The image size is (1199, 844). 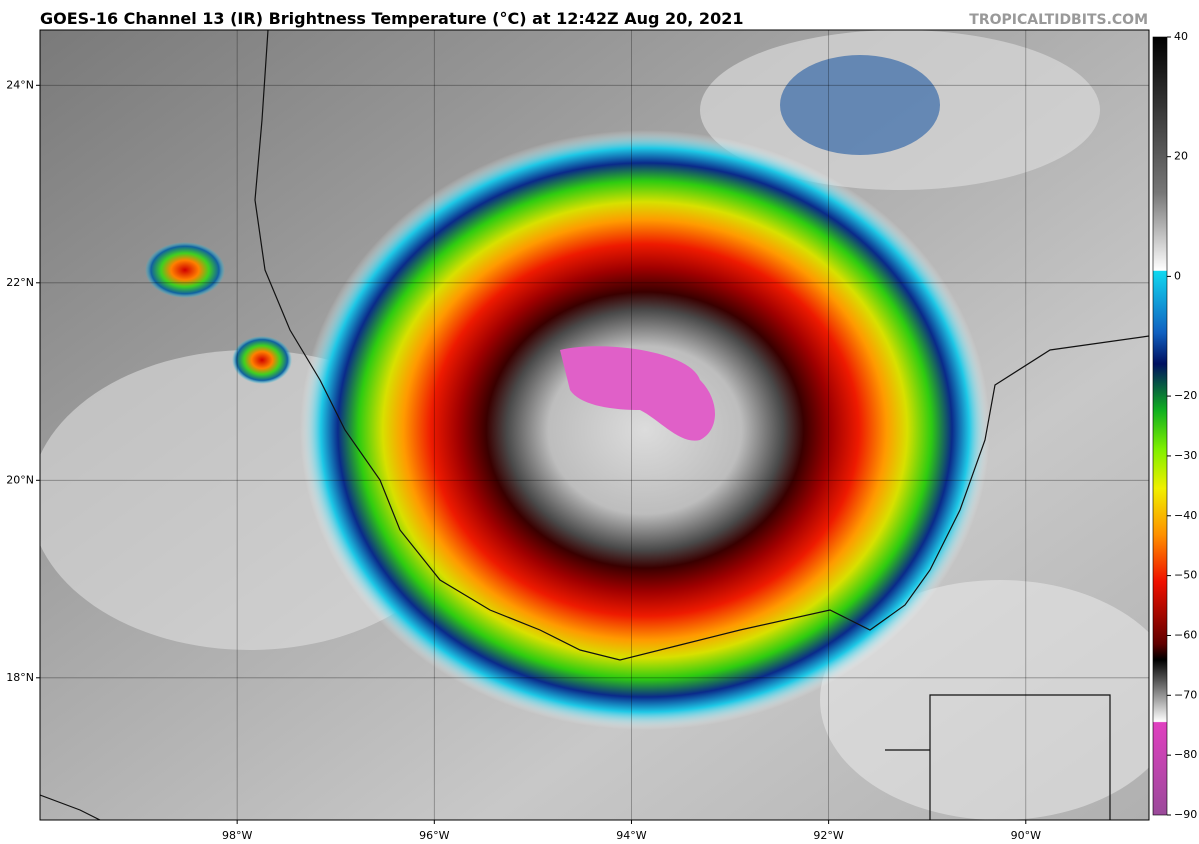 I want to click on cloud, so click(x=984, y=700).